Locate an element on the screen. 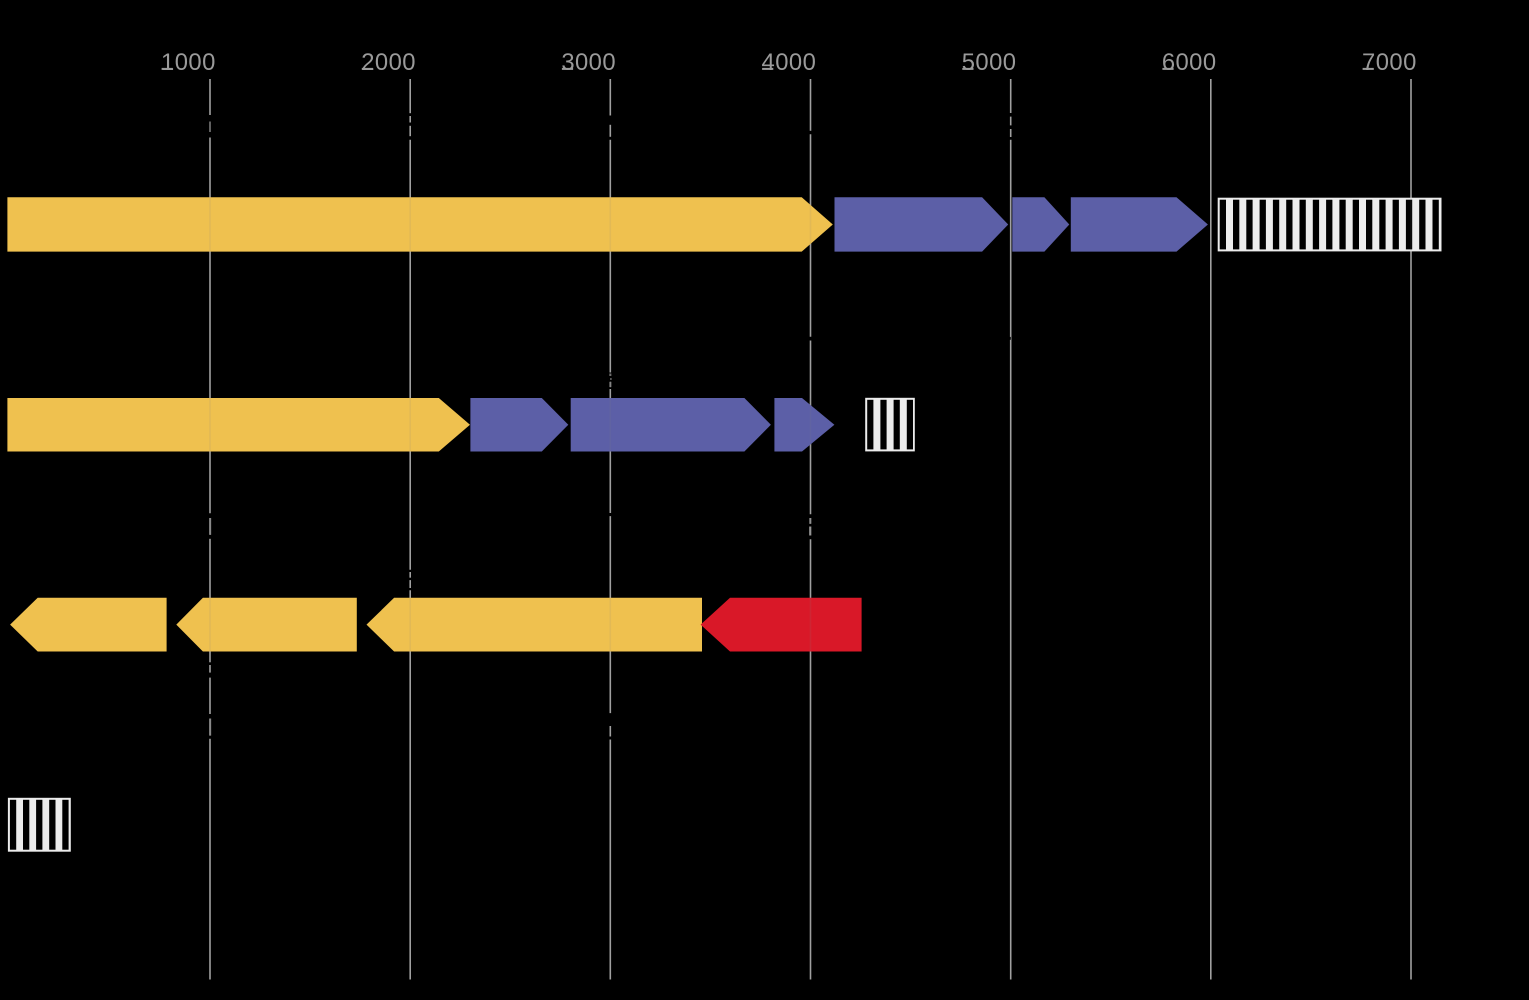 The image size is (1529, 1000). svg-text: 6000 is located at coordinates (1189, 62).